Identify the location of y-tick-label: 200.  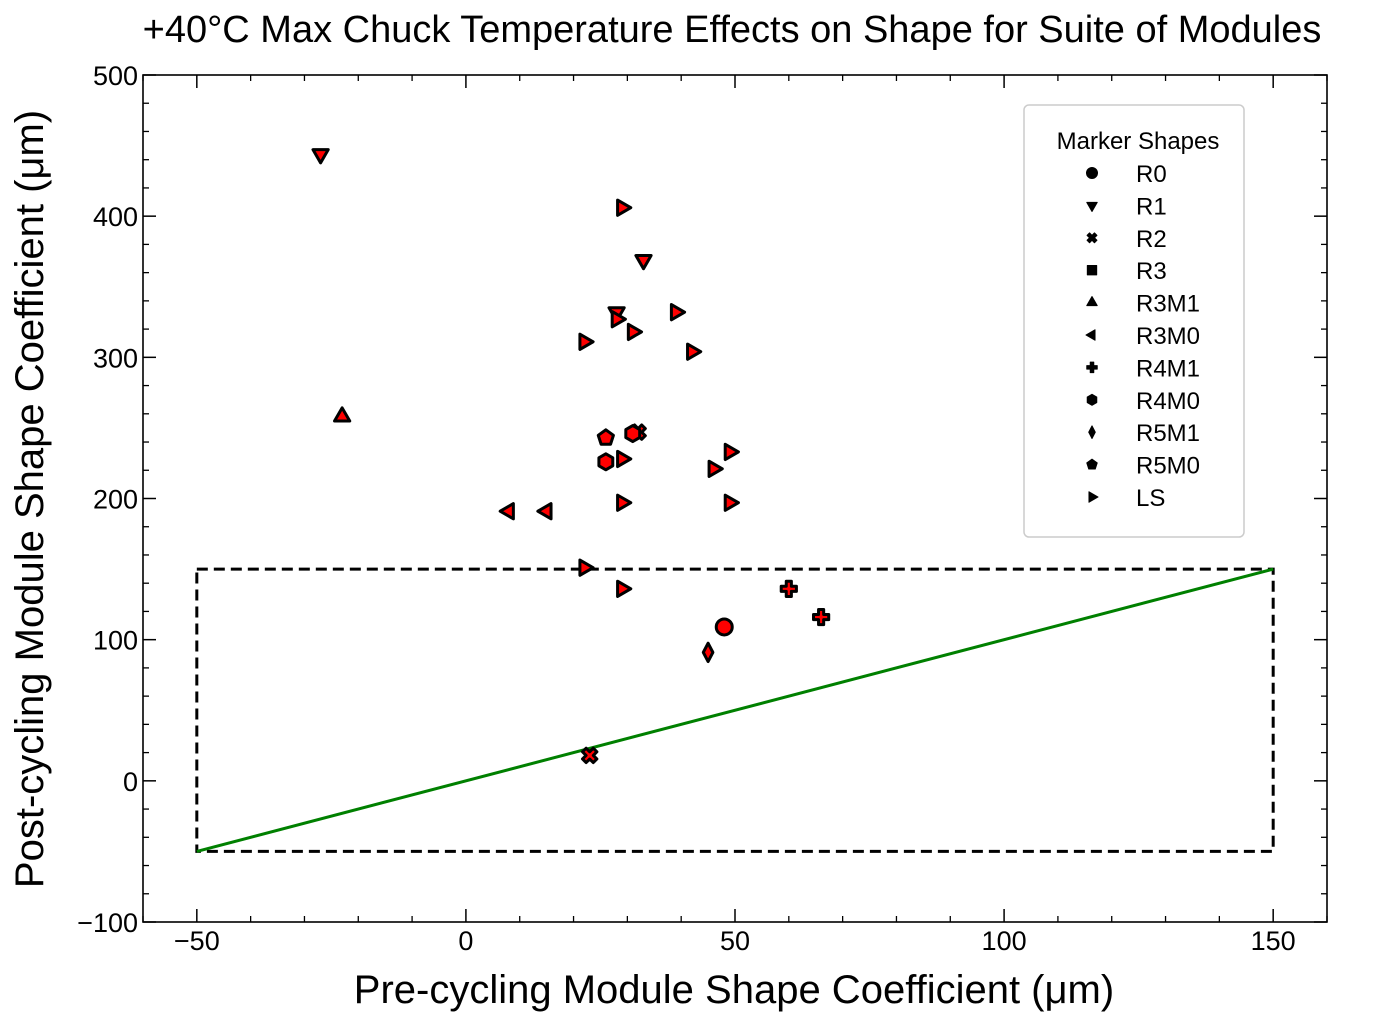
(115, 500).